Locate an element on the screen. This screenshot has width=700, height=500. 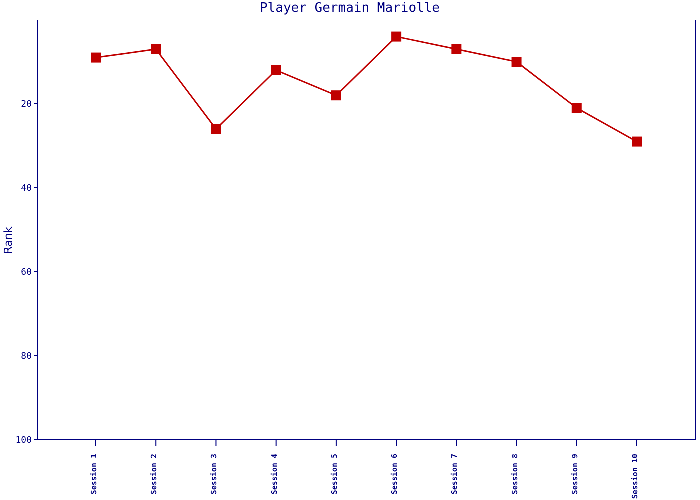
y-tick-label: 20 is located at coordinates (26, 105).